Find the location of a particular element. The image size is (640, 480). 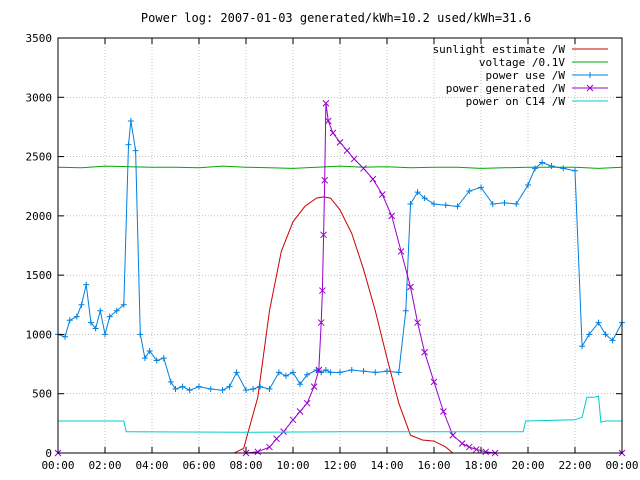

legend-label: power generated /W is located at coordinates (506, 88).